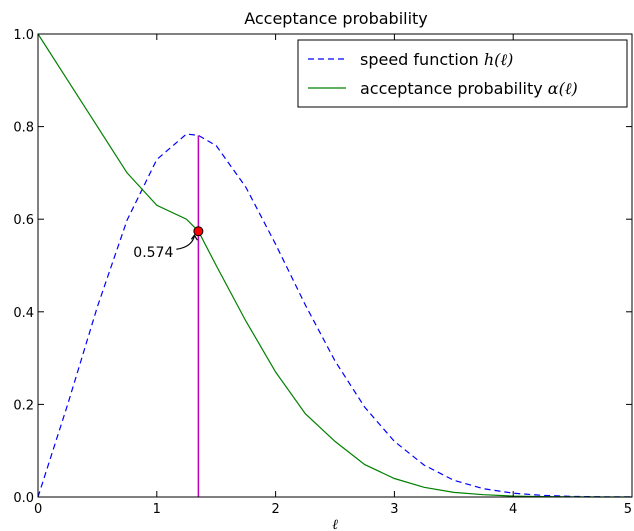  I want to click on chart-title: Acceptance probability, so click(336, 18).